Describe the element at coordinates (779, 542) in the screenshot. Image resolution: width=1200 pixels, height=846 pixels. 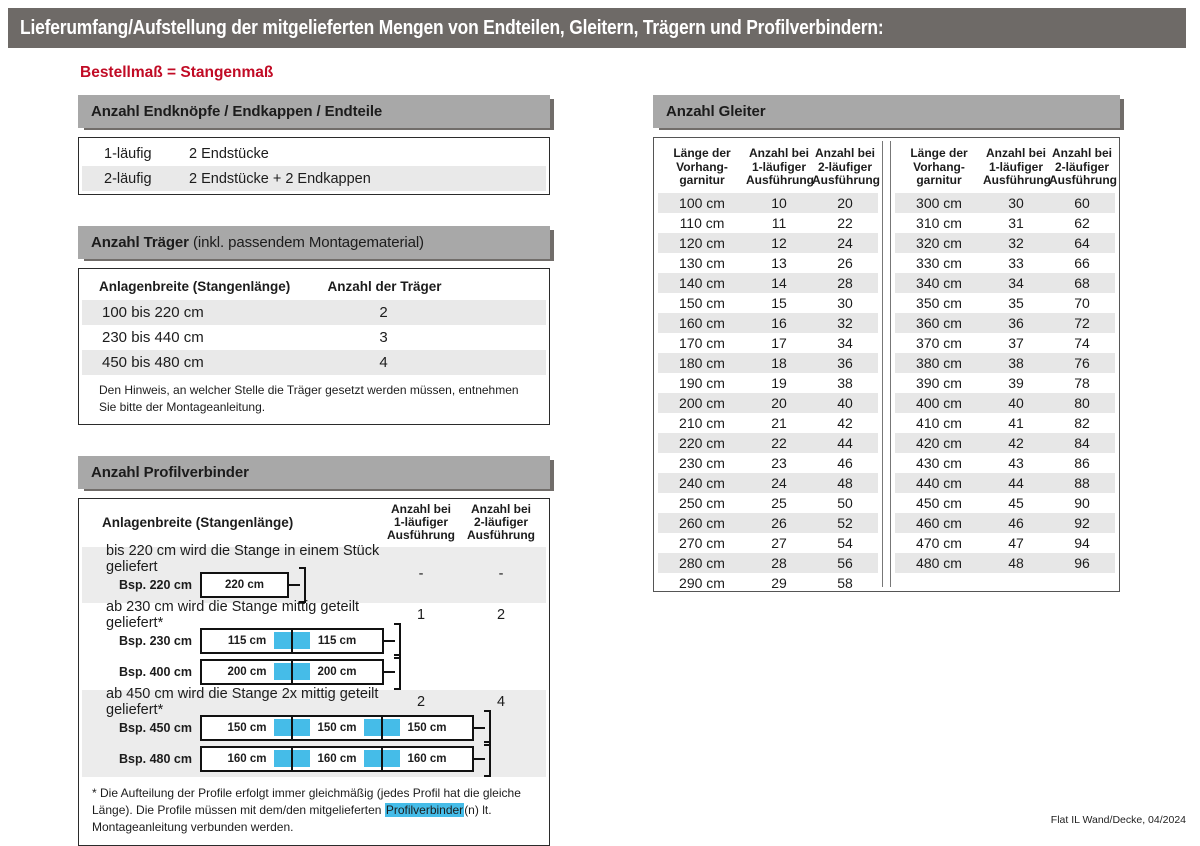
I see `count-1laufig-cell: 27` at that location.